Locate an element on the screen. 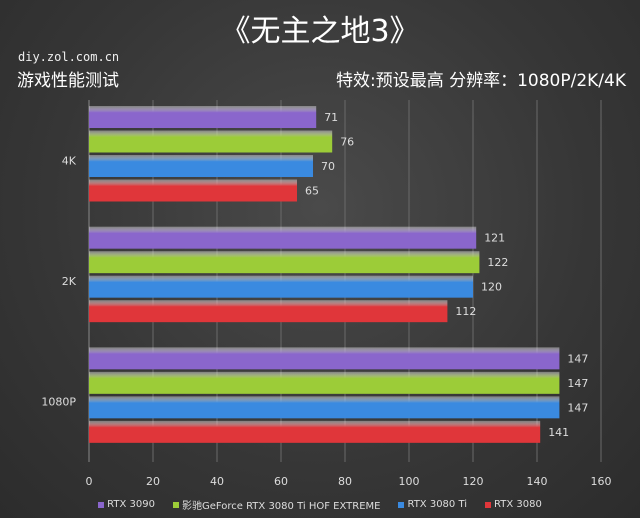  data-label: 112 is located at coordinates (465, 311).